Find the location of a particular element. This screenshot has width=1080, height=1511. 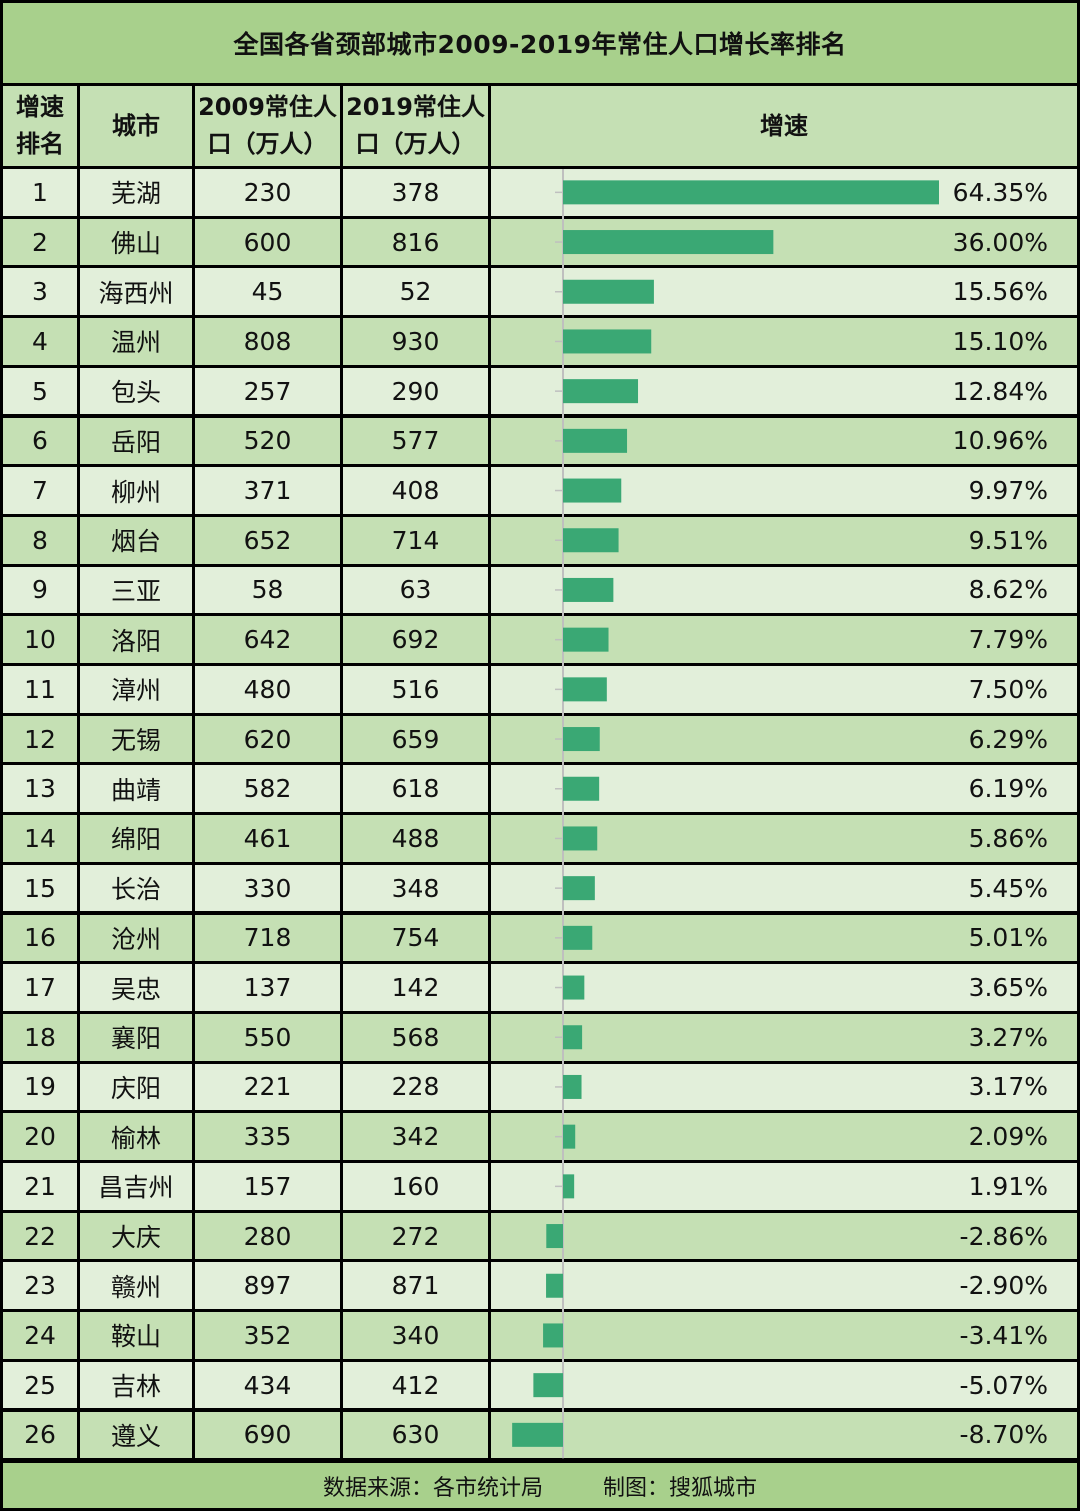

cell-pop2019: 630 is located at coordinates (415, 1435).